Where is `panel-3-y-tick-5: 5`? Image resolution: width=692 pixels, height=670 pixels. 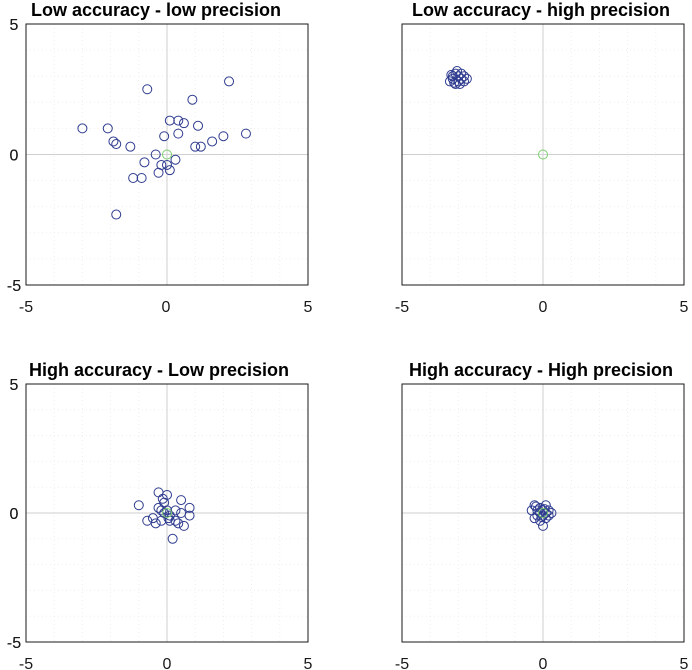 panel-3-y-tick-5: 5 is located at coordinates (14, 385).